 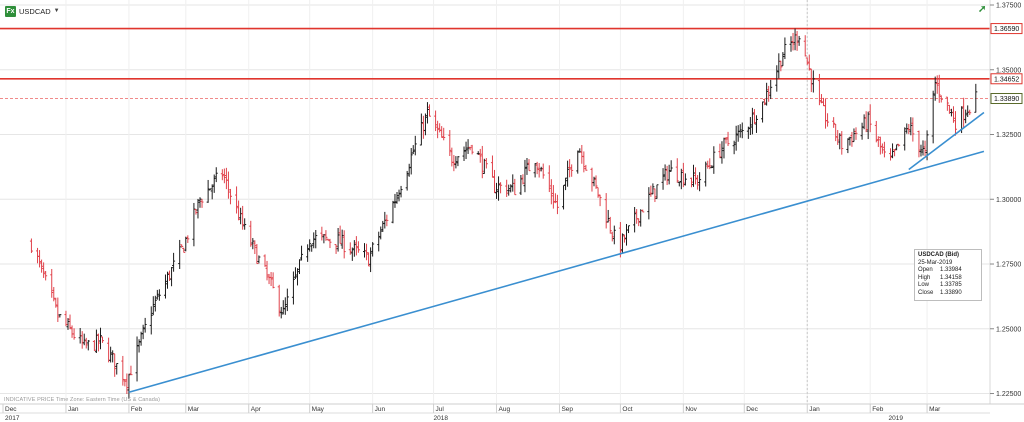 I want to click on tooltip-high-row: High 1.34158, so click(x=948, y=279).